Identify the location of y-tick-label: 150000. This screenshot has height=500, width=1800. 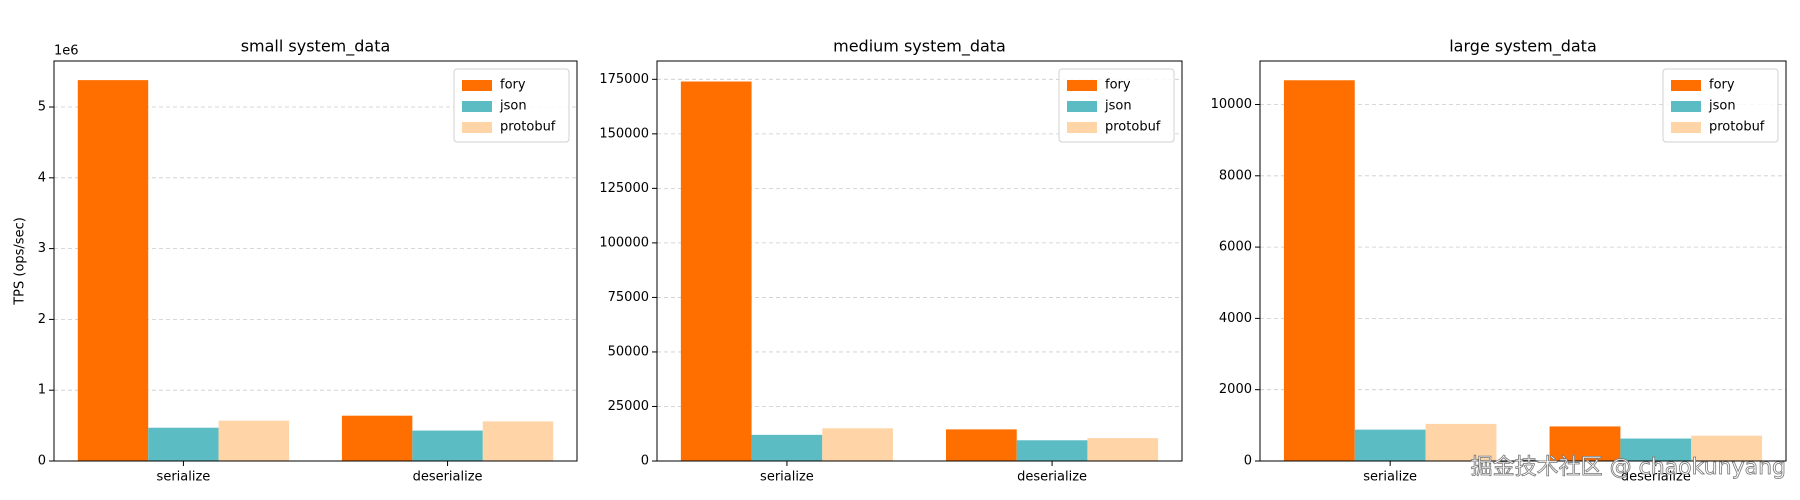
(624, 133).